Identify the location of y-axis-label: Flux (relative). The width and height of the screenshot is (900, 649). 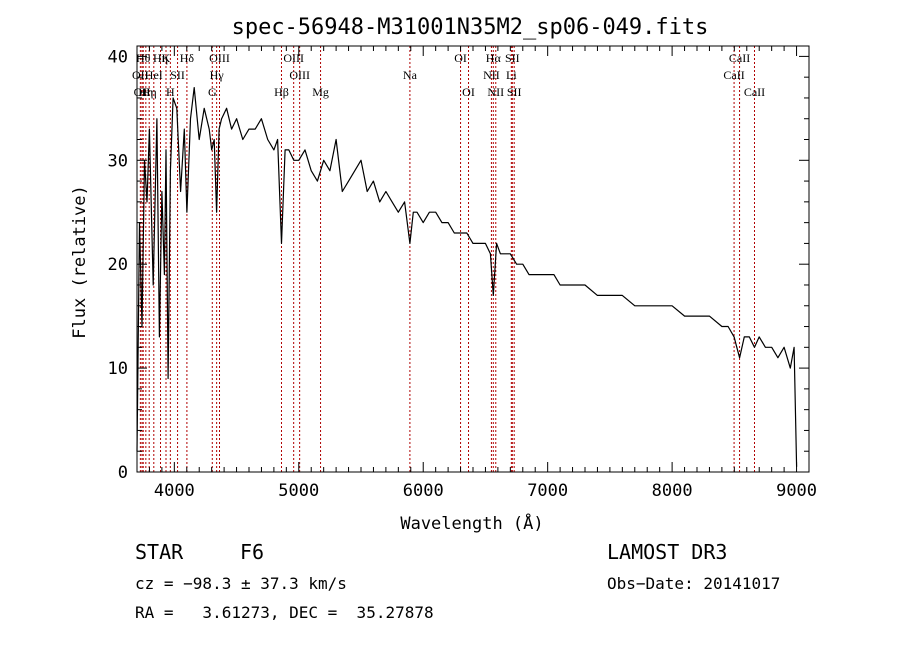
(80, 262).